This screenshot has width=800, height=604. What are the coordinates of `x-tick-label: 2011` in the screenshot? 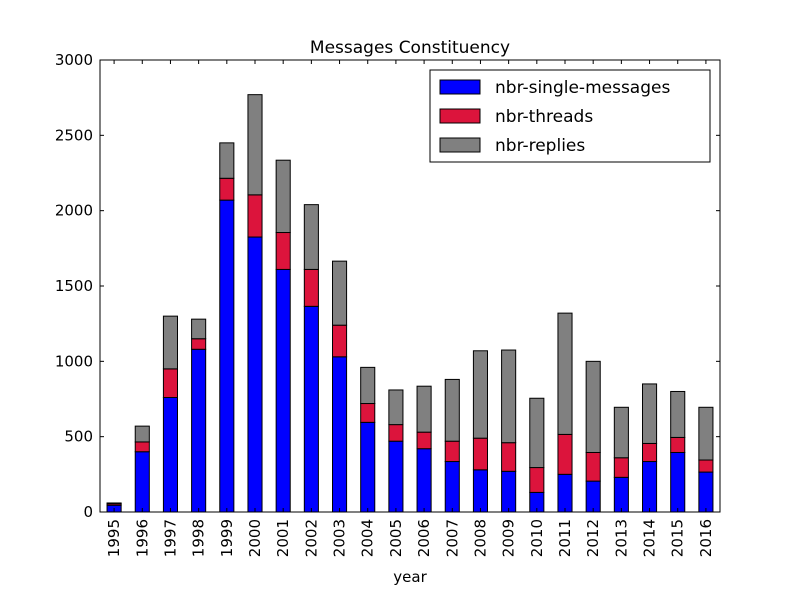 It's located at (565, 538).